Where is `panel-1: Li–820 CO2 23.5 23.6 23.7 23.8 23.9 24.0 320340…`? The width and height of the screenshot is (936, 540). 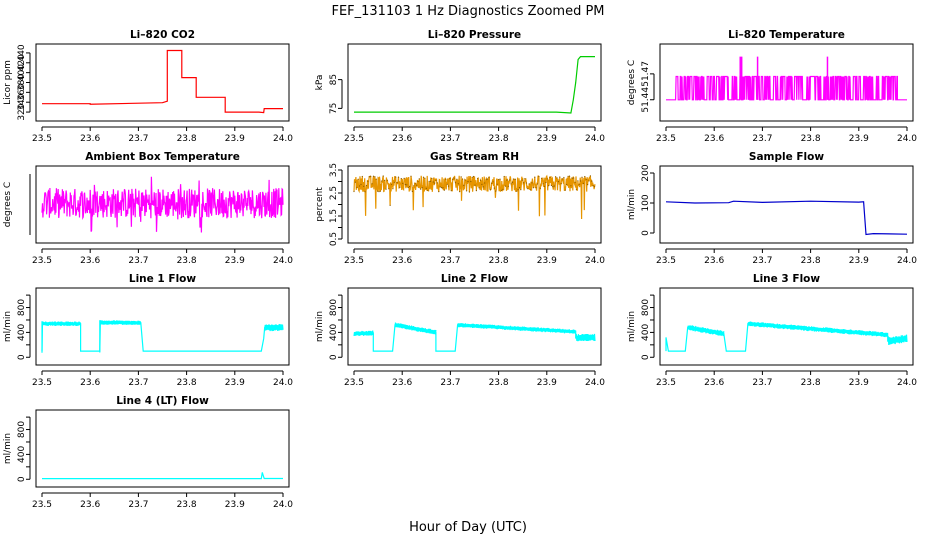 panel-1: Li–820 CO2 23.5 23.6 23.7 23.8 23.9 24.0 320340… is located at coordinates (148, 86).